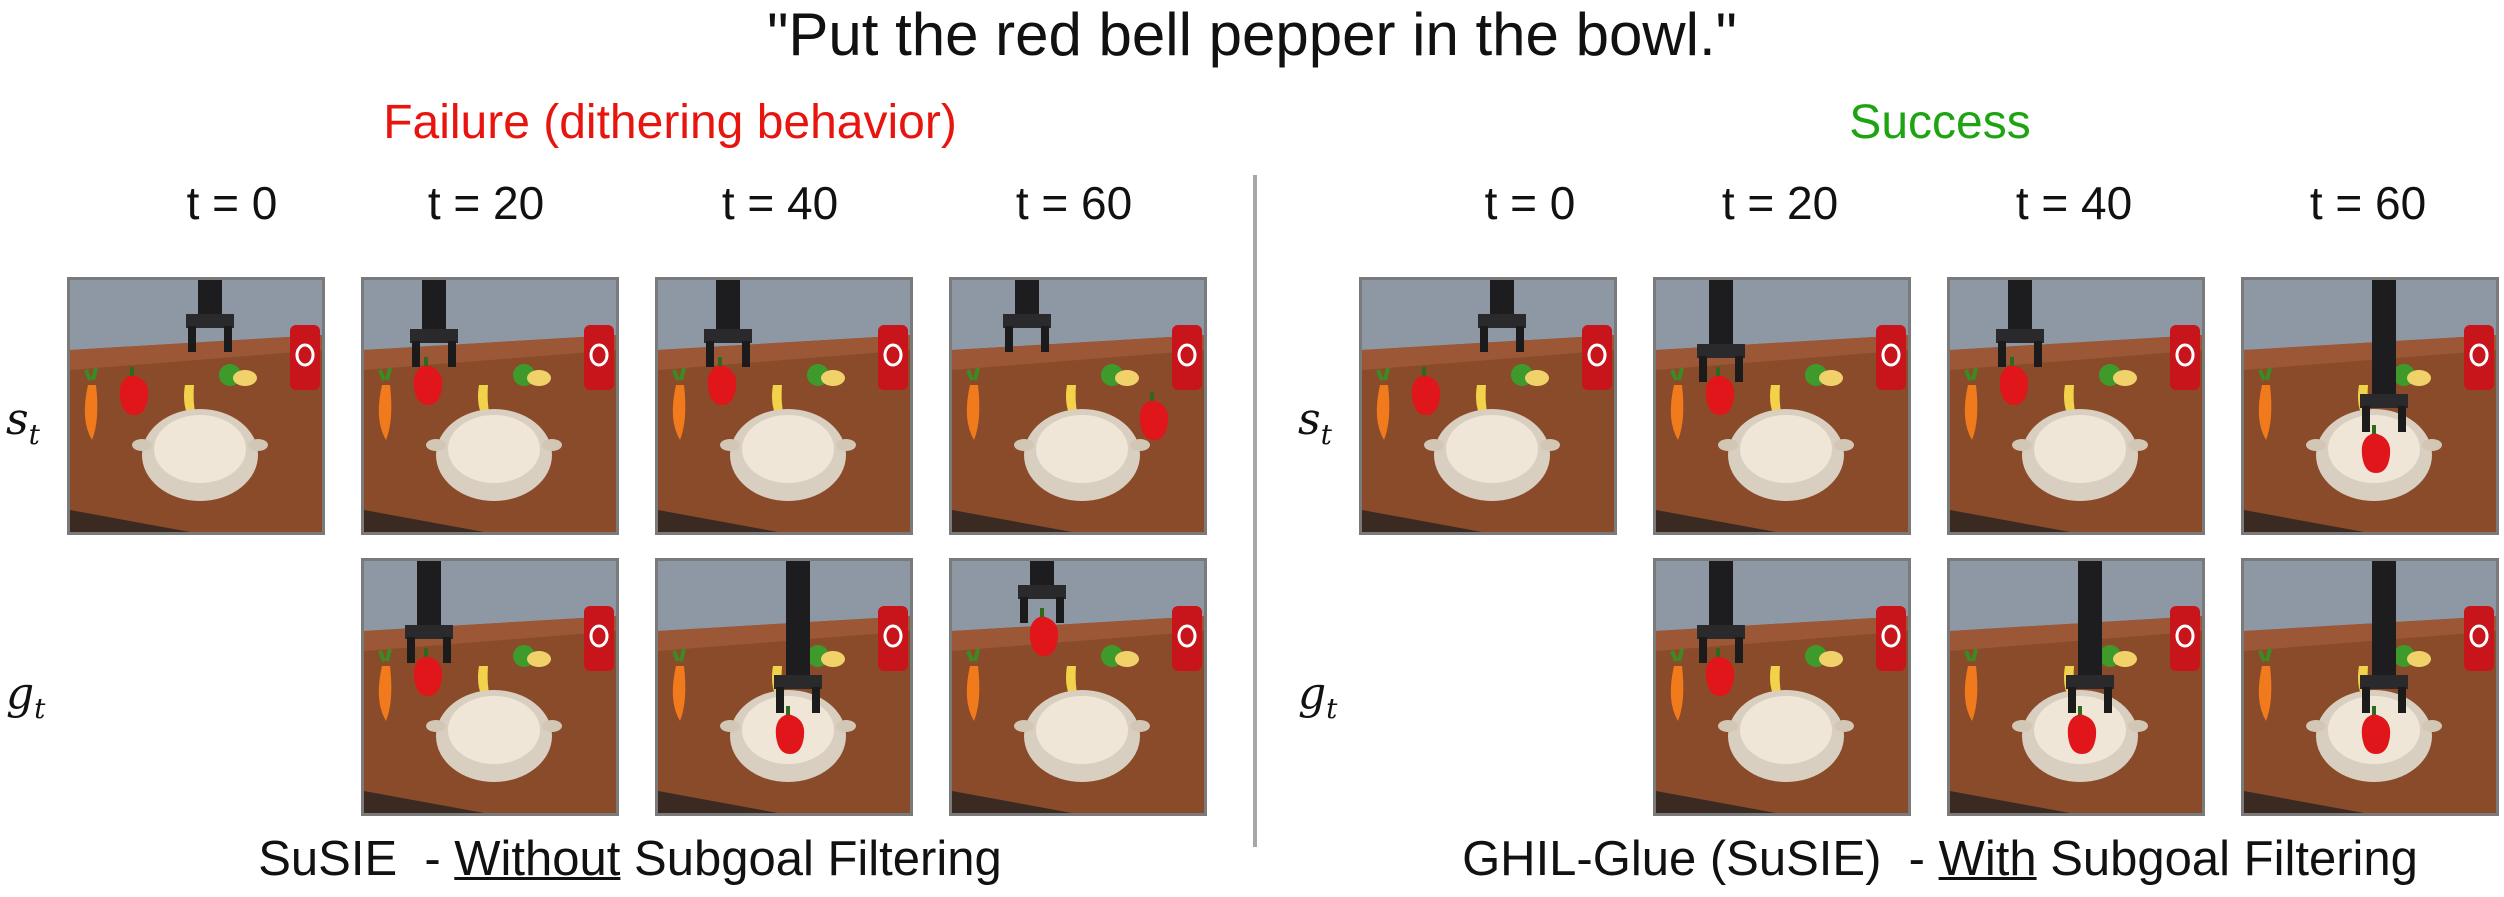 This screenshot has width=2504, height=897. What do you see at coordinates (1078, 406) in the screenshot?
I see `left-state-frame-t60` at bounding box center [1078, 406].